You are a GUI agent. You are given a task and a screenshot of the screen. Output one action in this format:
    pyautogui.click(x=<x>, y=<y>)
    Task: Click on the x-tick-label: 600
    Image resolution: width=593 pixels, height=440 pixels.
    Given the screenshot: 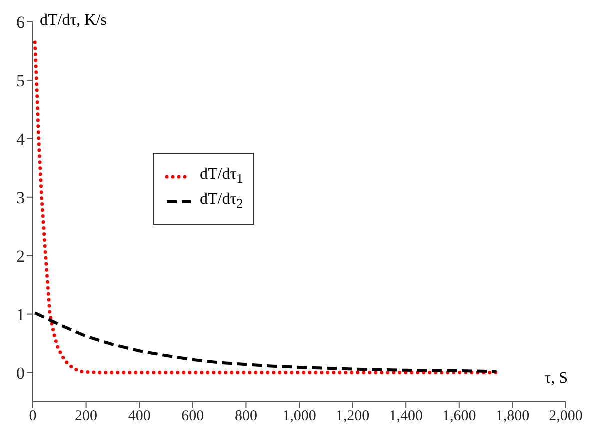 What is the action you would take?
    pyautogui.click(x=193, y=416)
    